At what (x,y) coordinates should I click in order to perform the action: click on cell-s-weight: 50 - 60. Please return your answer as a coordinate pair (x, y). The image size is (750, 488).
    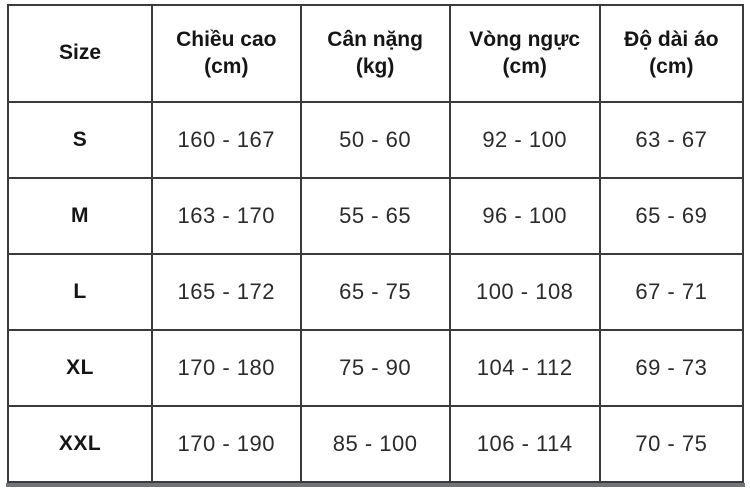
    Looking at the image, I should click on (375, 140).